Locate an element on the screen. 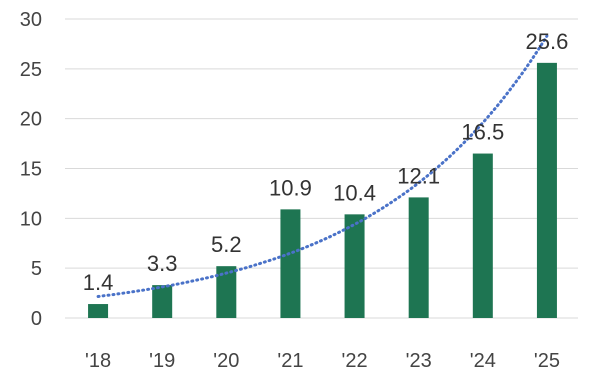  data-label: 1.4 is located at coordinates (98, 282).